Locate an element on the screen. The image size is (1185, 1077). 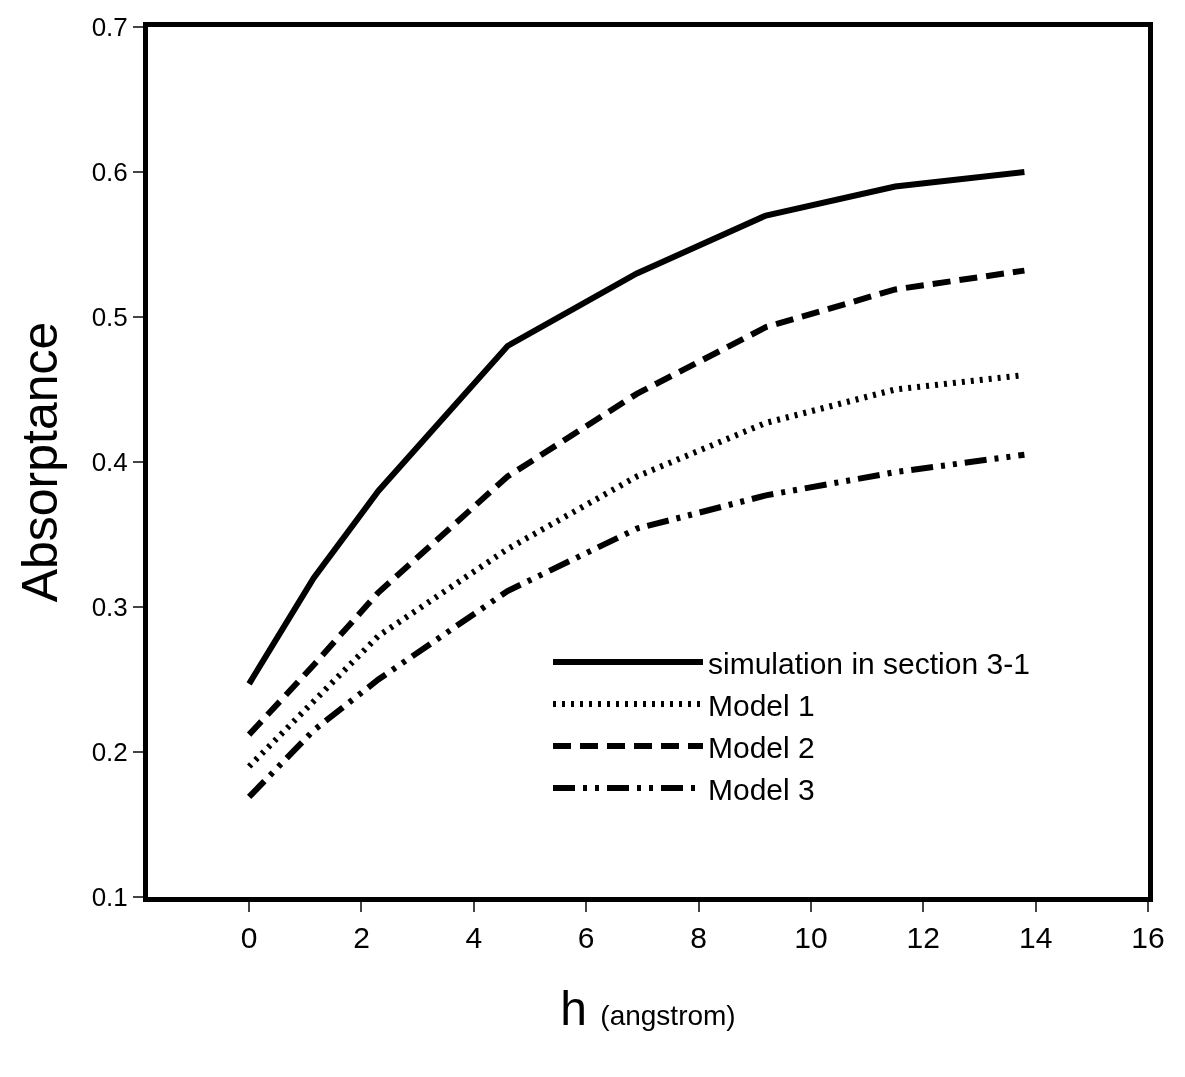
x-tick-label: 4 is located at coordinates (474, 937).